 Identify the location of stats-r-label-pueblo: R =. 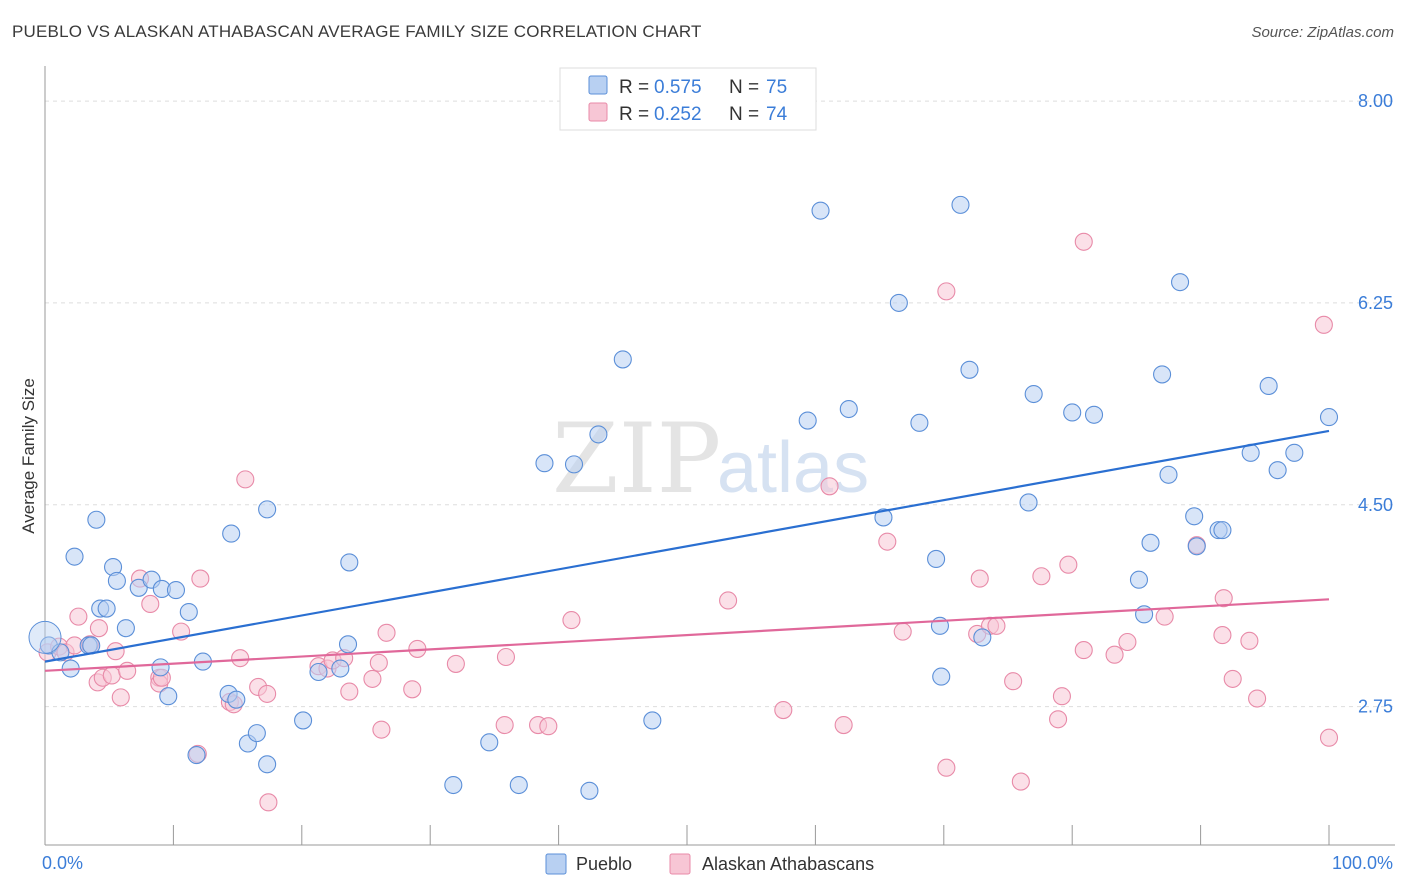
(634, 87).